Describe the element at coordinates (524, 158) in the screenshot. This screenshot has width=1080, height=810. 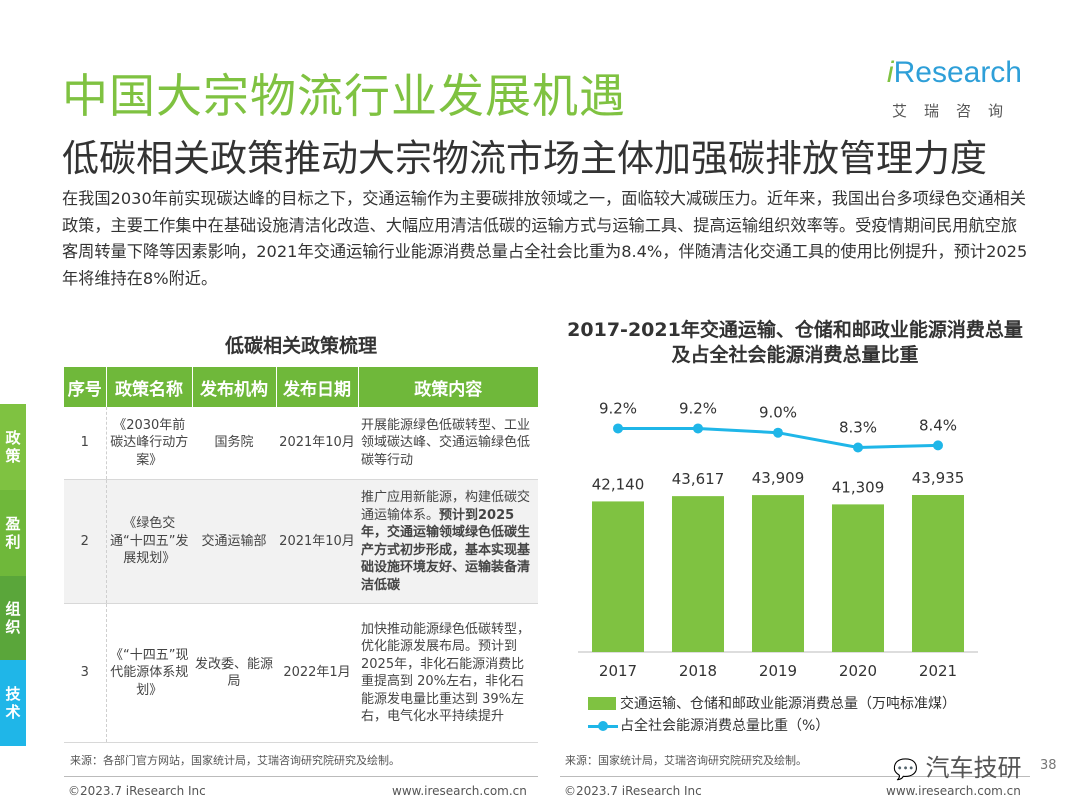
I see `page-subtitle: 低碳相关政策推动大宗物流市场主体加强碳排放管理力度` at that location.